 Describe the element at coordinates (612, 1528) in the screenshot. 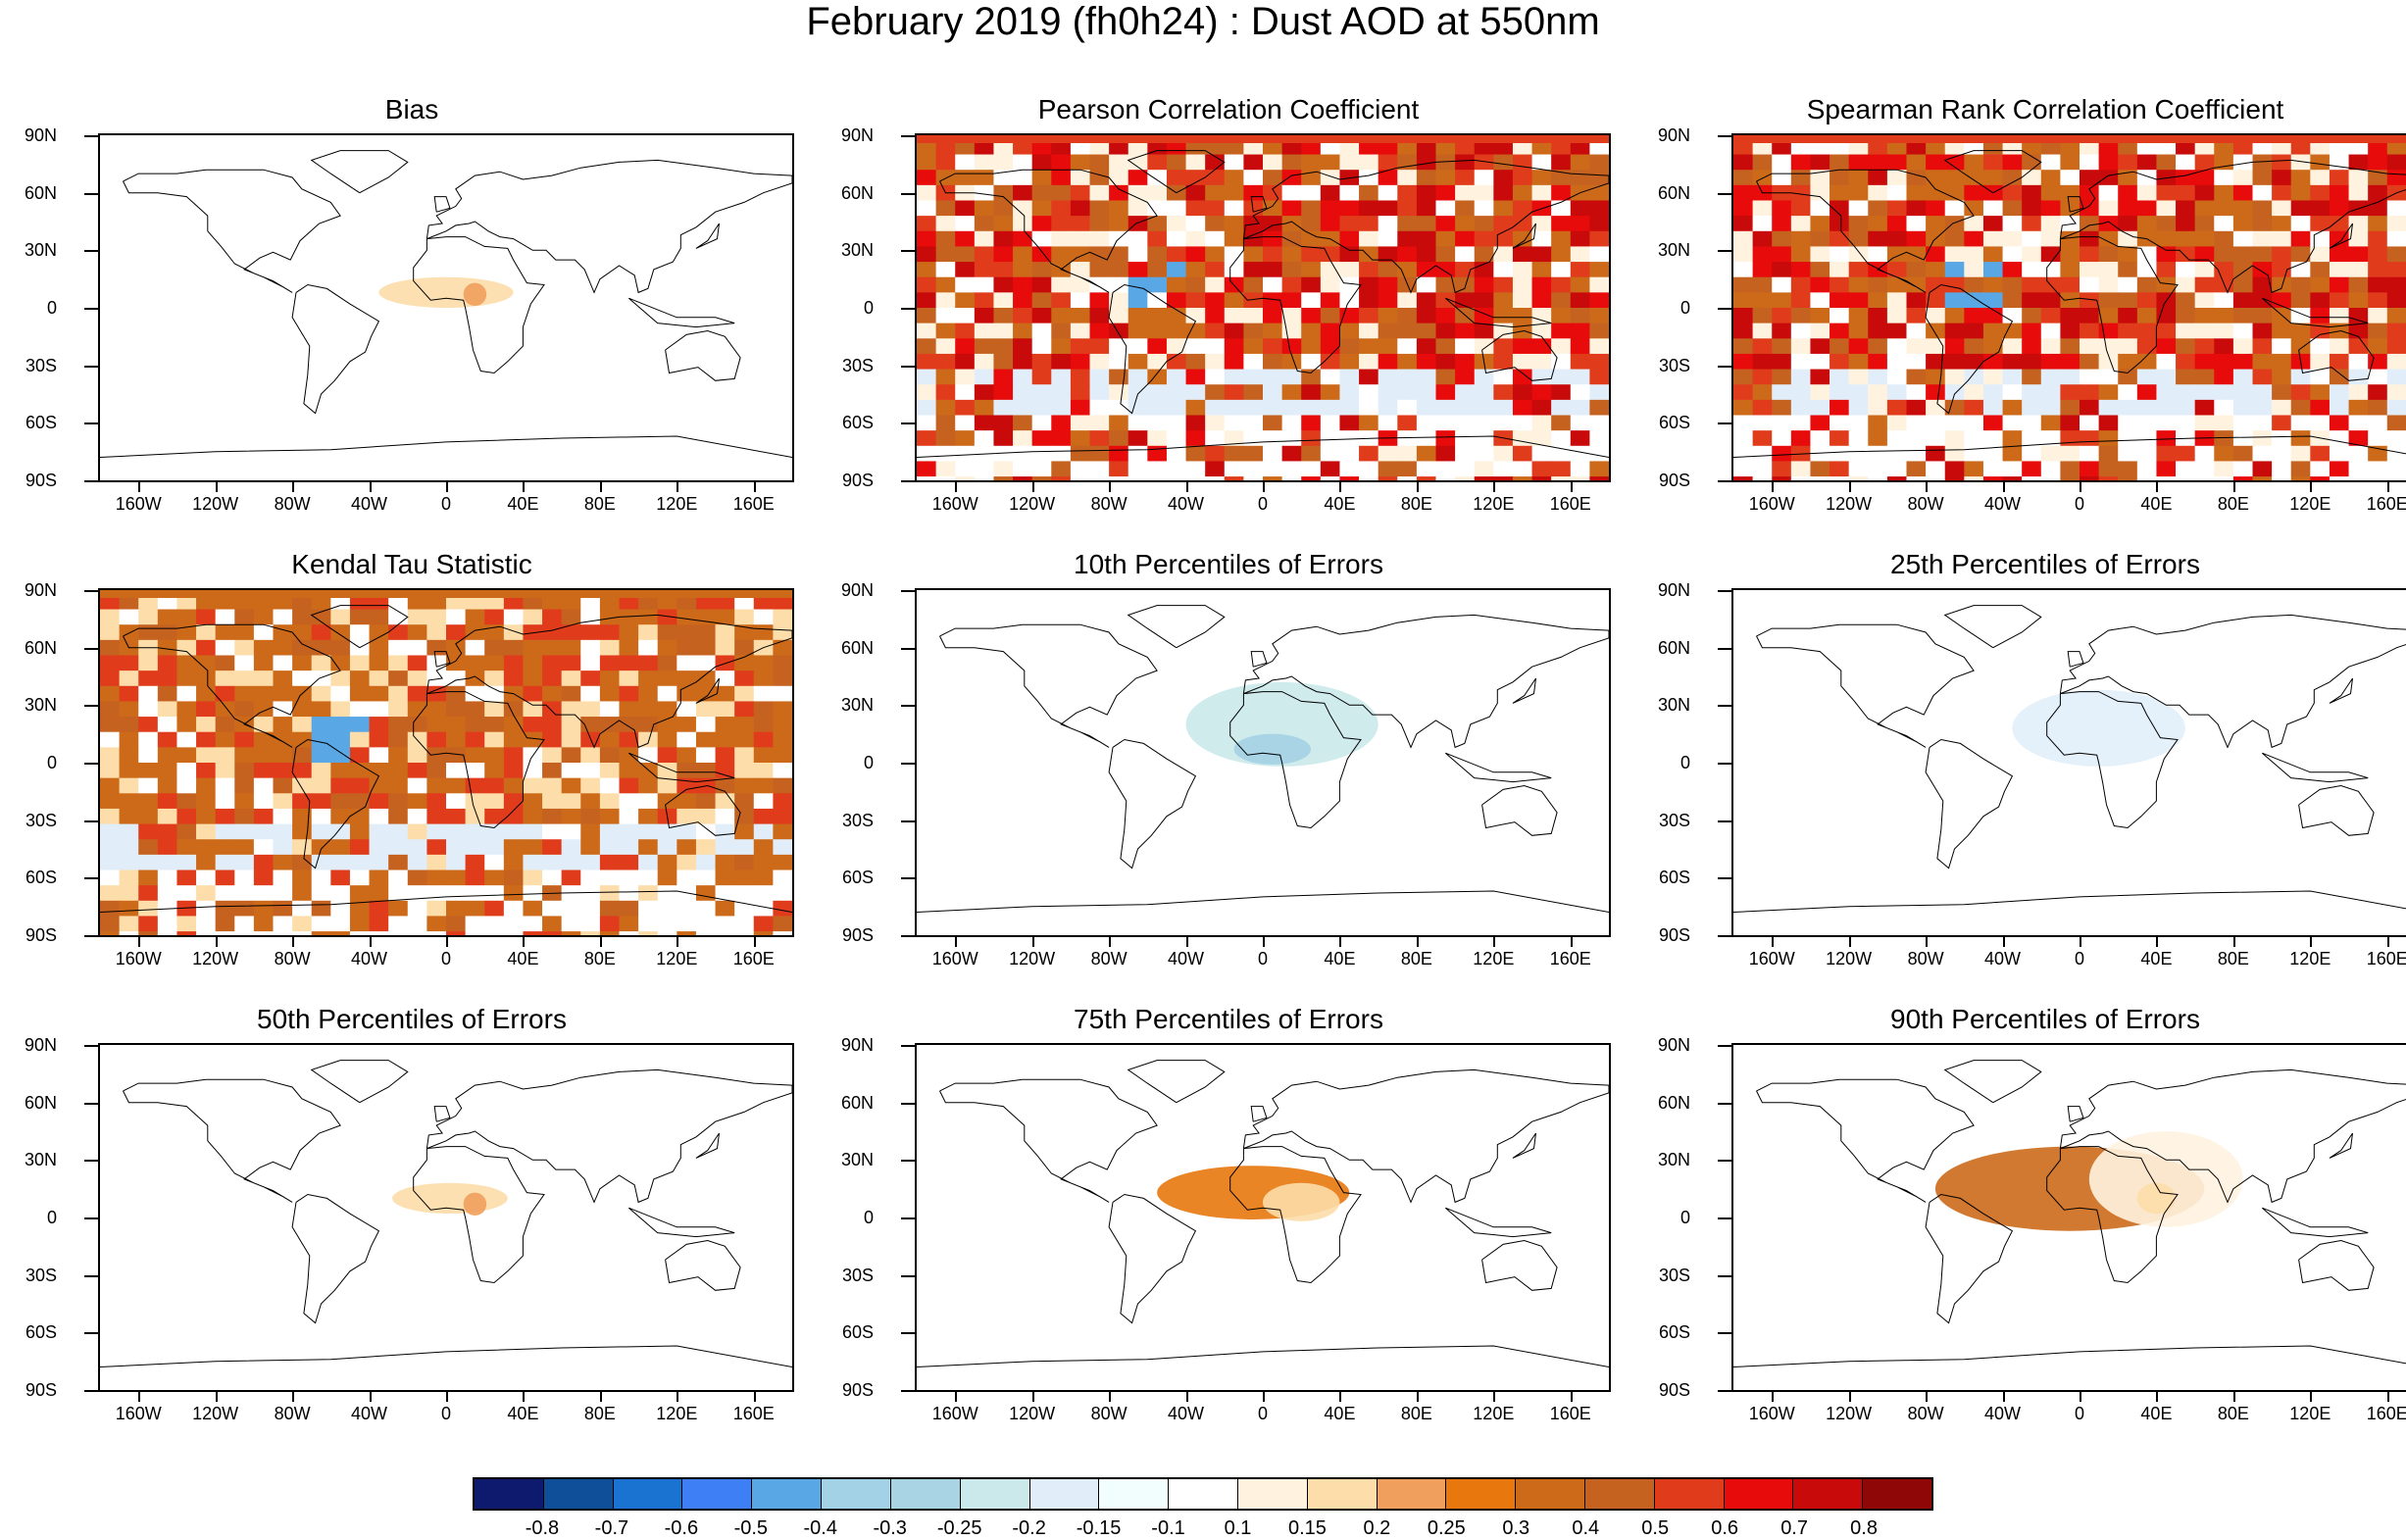

I see `colorbar-label: -0.7` at that location.